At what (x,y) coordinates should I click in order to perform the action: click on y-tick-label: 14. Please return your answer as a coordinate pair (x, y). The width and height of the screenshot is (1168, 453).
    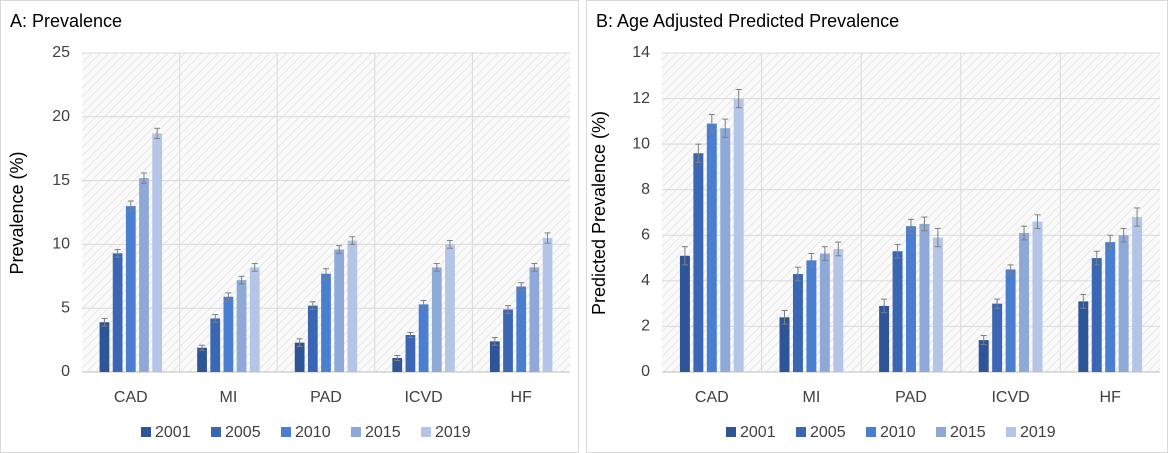
    Looking at the image, I should click on (641, 52).